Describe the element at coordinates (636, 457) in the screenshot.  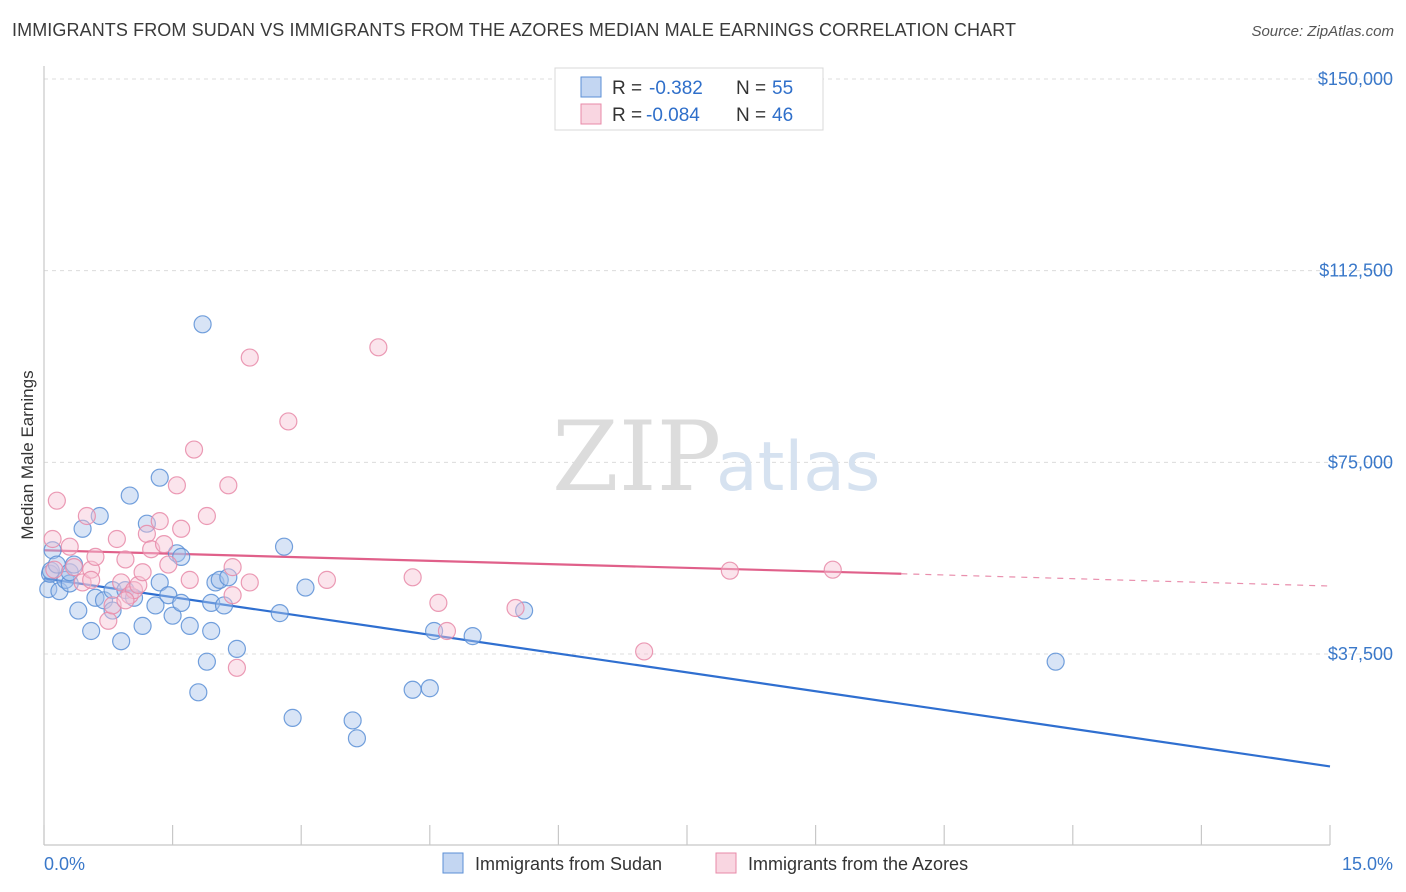
I see `watermark-zip: ZIP` at that location.